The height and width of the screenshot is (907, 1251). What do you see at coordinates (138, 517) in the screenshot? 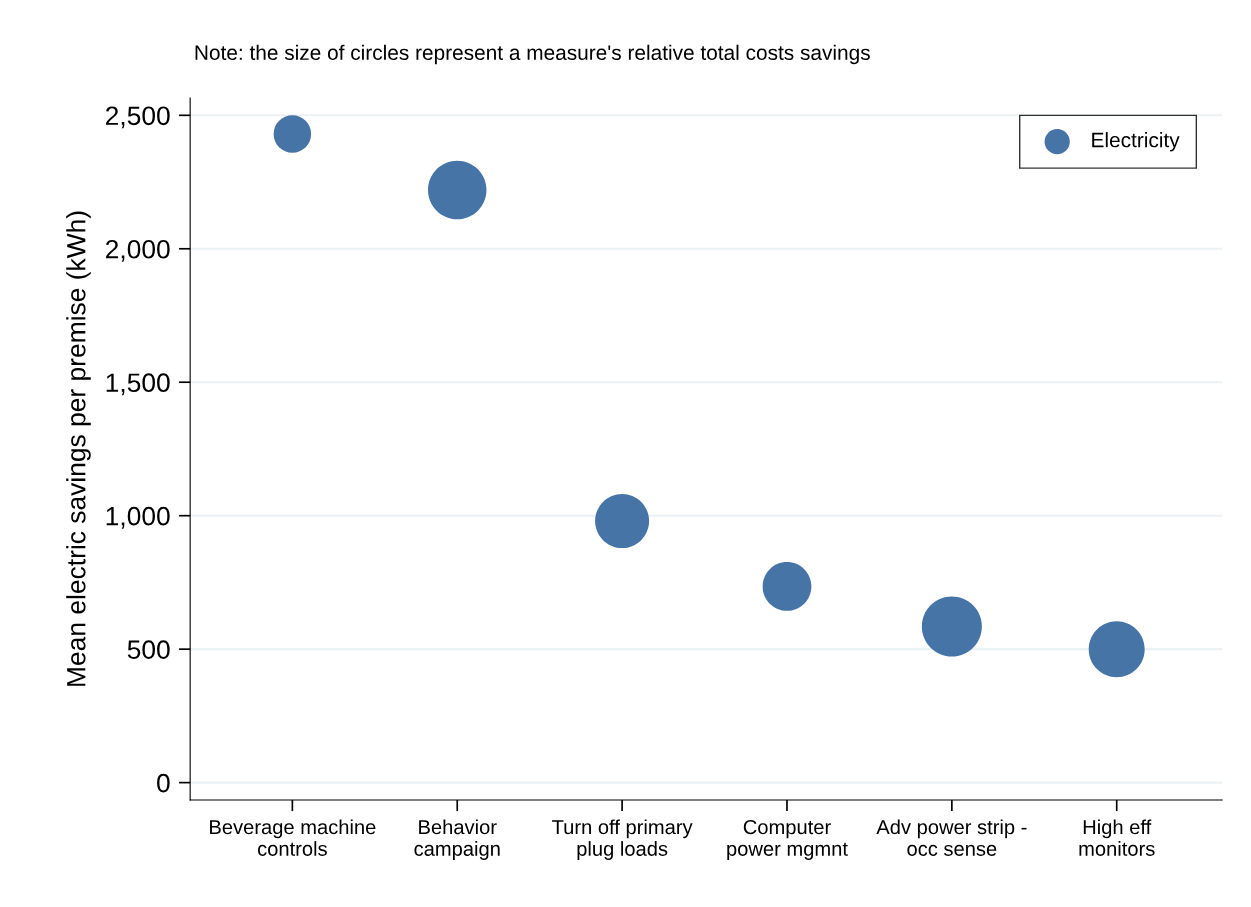
I see `y-tick-label: 1,000` at bounding box center [138, 517].